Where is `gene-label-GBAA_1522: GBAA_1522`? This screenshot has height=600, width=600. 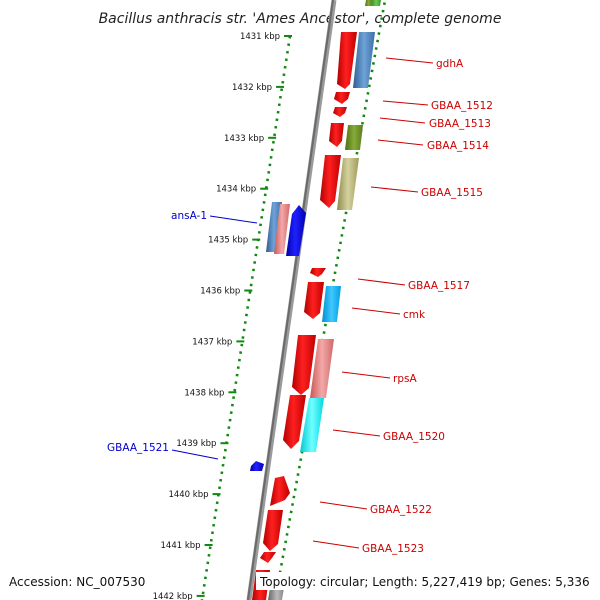 gene-label-GBAA_1522: GBAA_1522 is located at coordinates (401, 510).